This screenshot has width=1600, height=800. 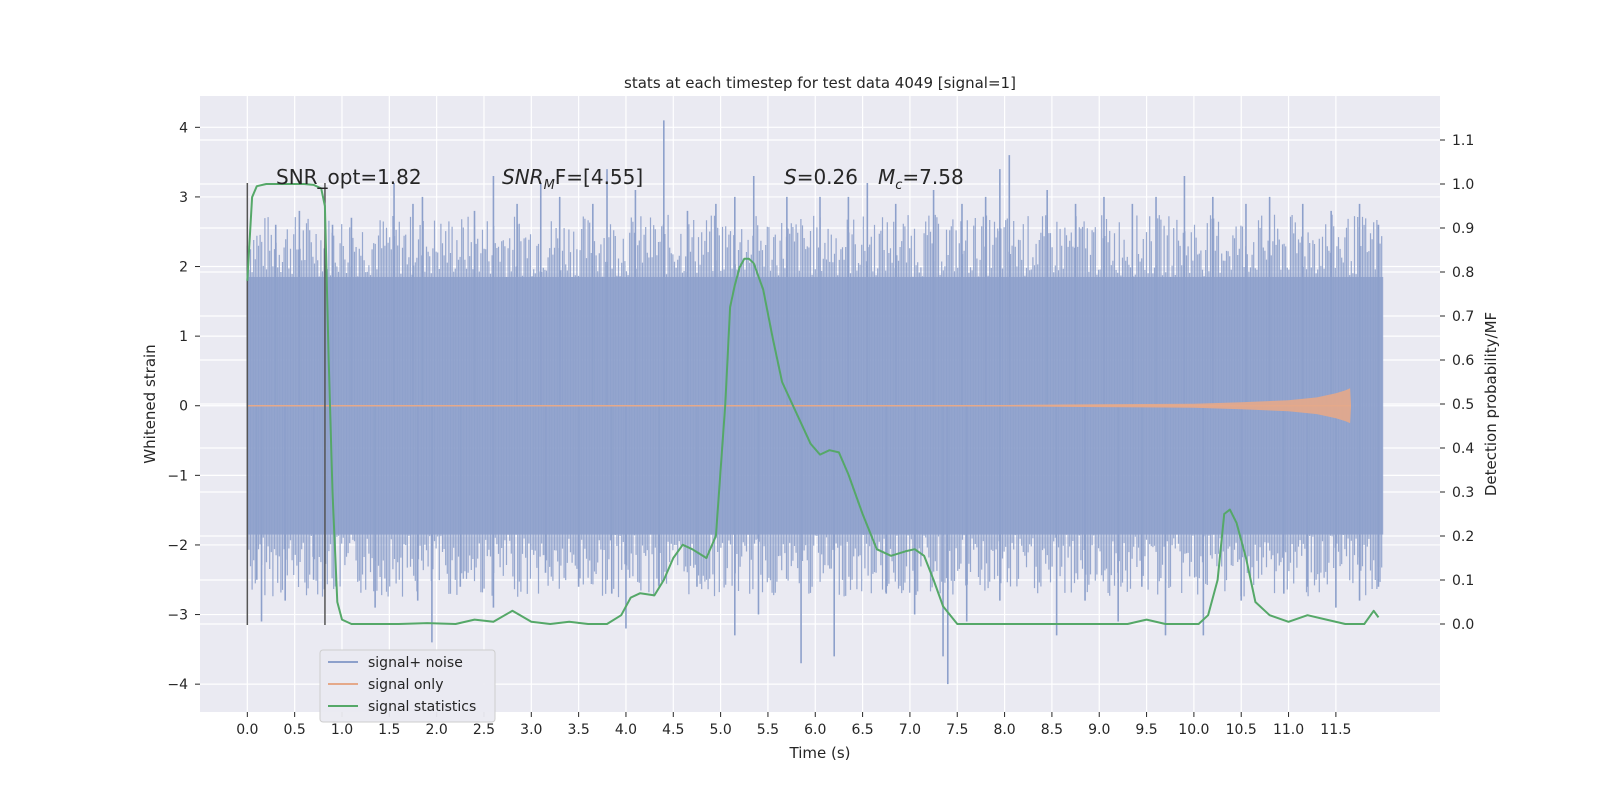 I want to click on annotation-mc: Mc=7.58, so click(x=921, y=179).